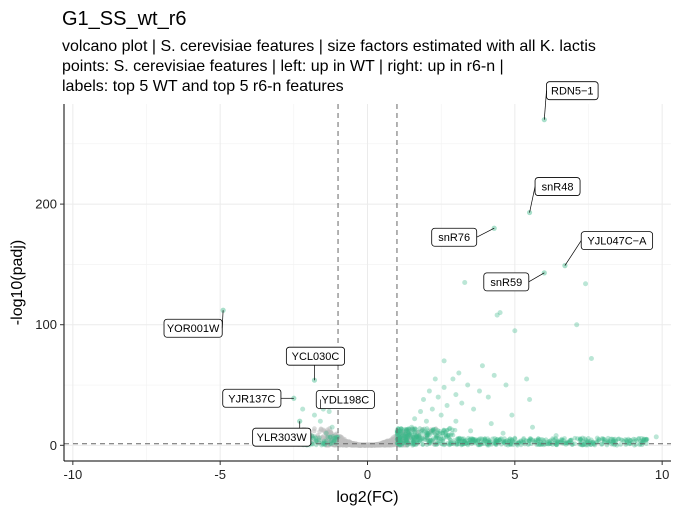 The width and height of the screenshot is (677, 515). I want to click on point-label: YDL198C, so click(346, 400).